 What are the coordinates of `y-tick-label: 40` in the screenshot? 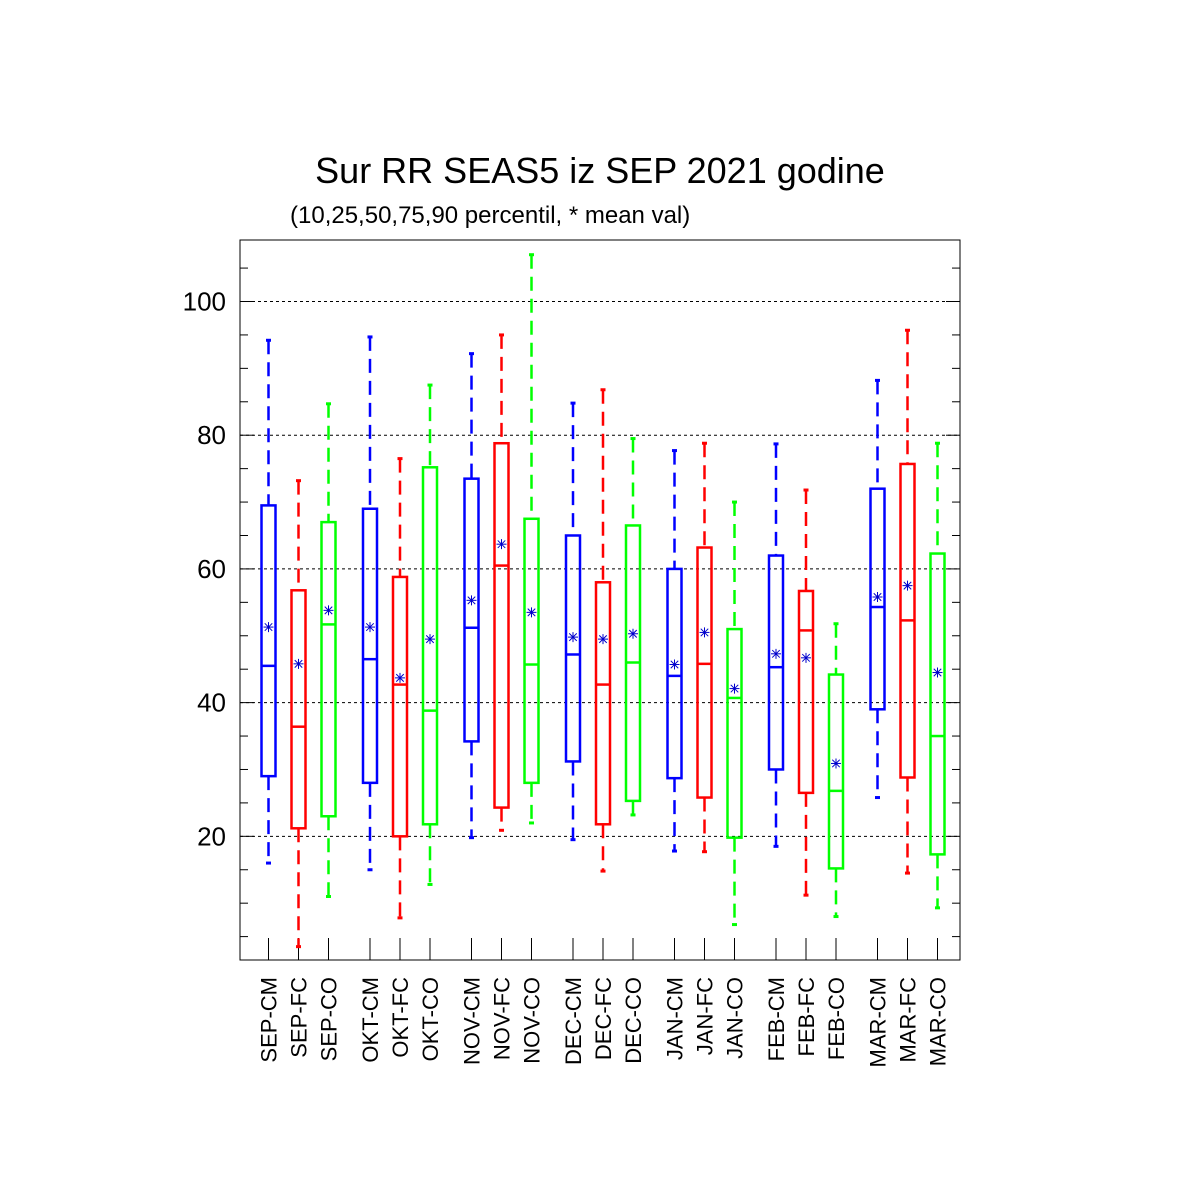 It's located at (211, 703).